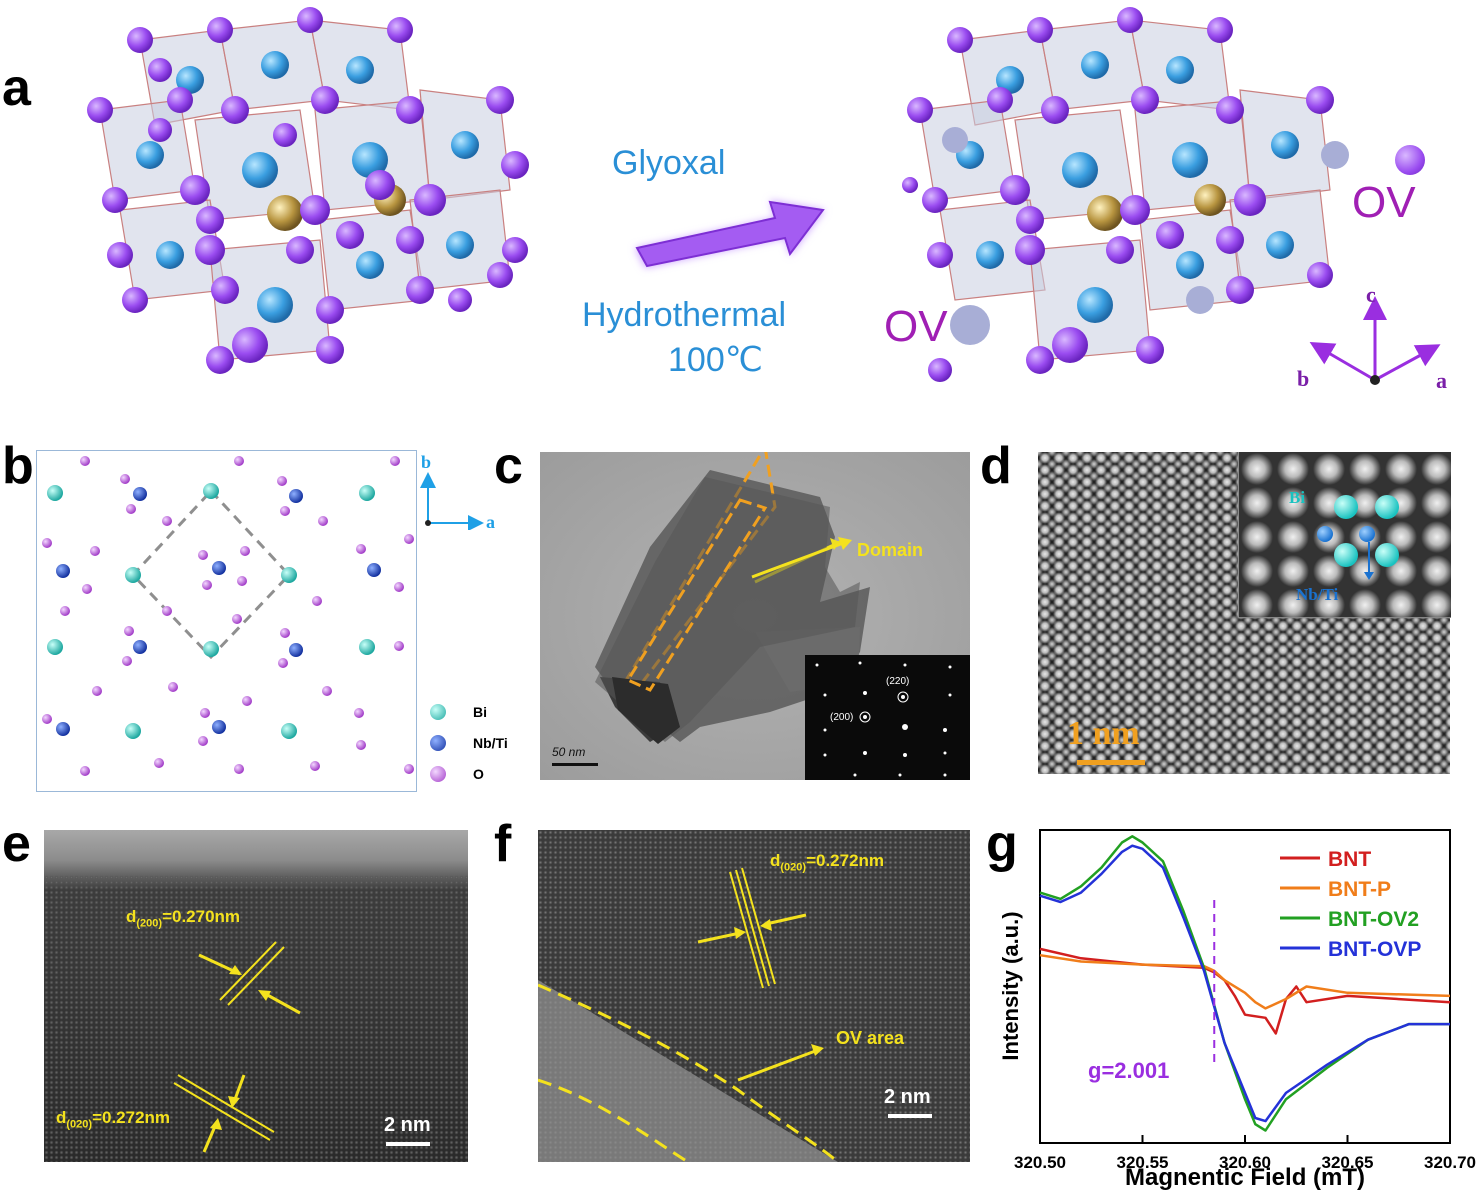 The width and height of the screenshot is (1484, 1197). Describe the element at coordinates (1143, 1162) in the screenshot. I see `x-tick-label: 320.55` at that location.